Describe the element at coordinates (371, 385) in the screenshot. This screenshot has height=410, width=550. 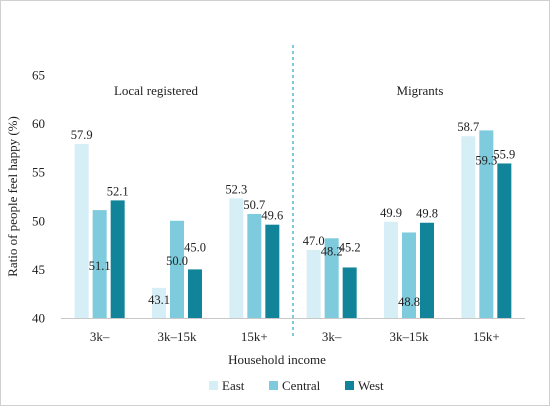
I see `legend-label-west: West` at that location.